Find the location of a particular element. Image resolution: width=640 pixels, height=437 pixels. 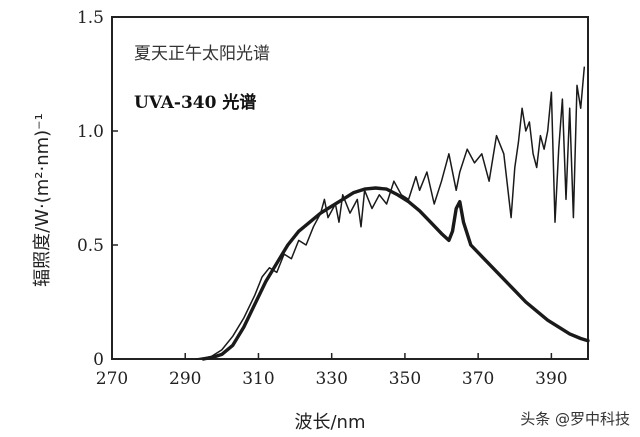

x-tick-label: 270 is located at coordinates (112, 379).